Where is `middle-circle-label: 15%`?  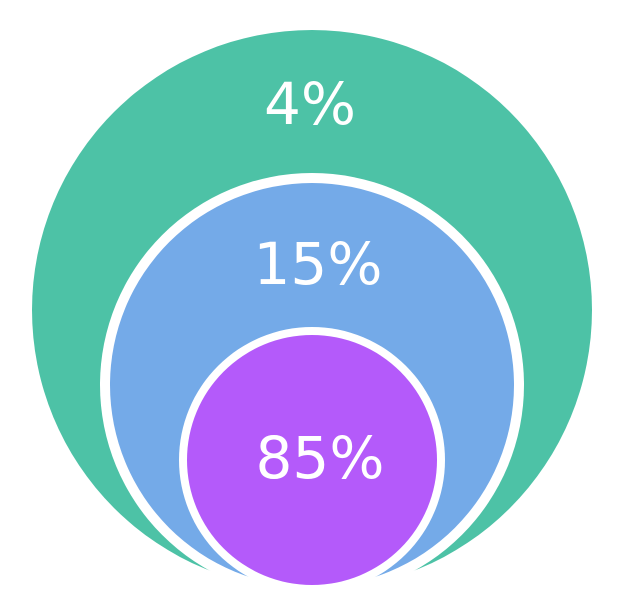
middle-circle-label: 15% is located at coordinates (318, 264).